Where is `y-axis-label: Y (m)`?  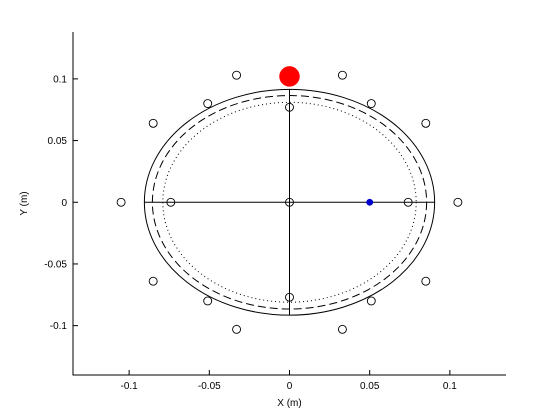
y-axis-label: Y (m) is located at coordinates (24, 203).